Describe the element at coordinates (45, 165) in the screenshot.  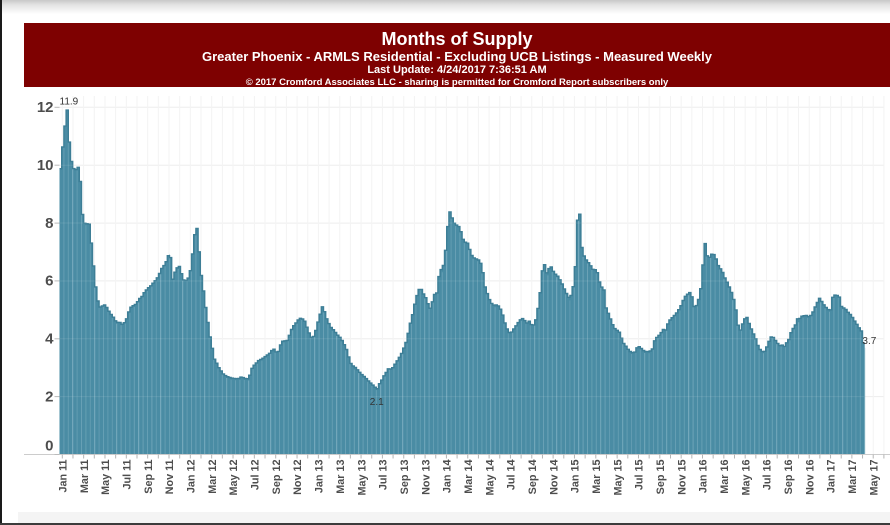
I see `svg-text: 10` at that location.